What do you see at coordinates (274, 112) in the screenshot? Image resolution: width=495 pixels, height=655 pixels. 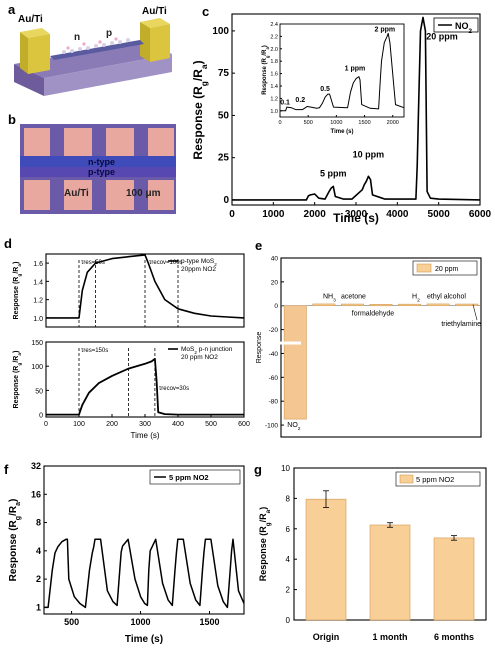 I see `c-inset-ytick-label-0: 1.0` at bounding box center [274, 112].